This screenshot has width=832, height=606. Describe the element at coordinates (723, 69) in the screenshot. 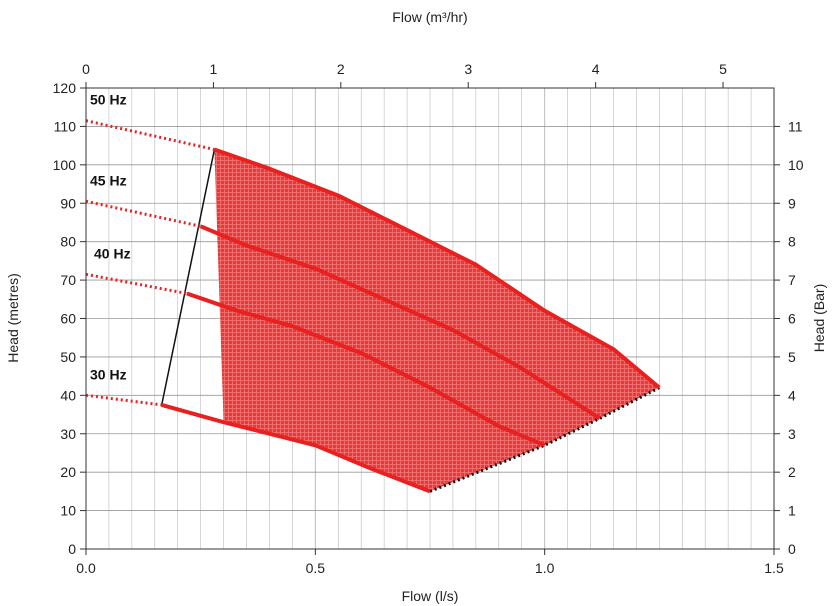

I see `x2-tick-label: 5` at that location.